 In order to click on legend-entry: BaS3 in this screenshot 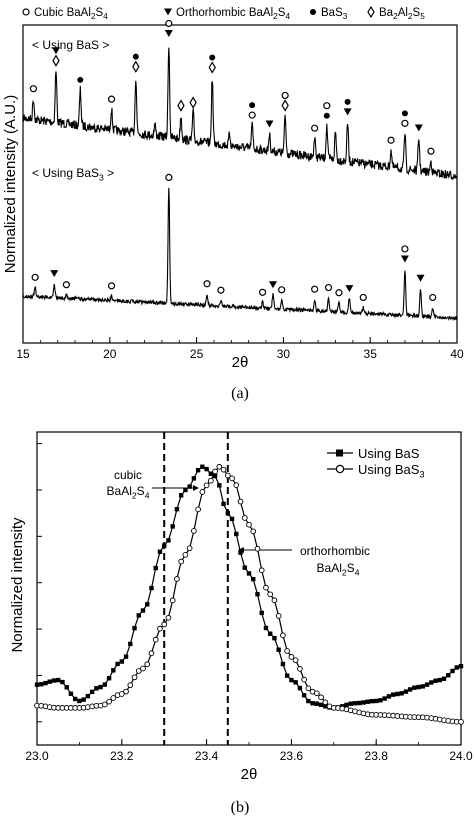, I will do `click(334, 14)`.